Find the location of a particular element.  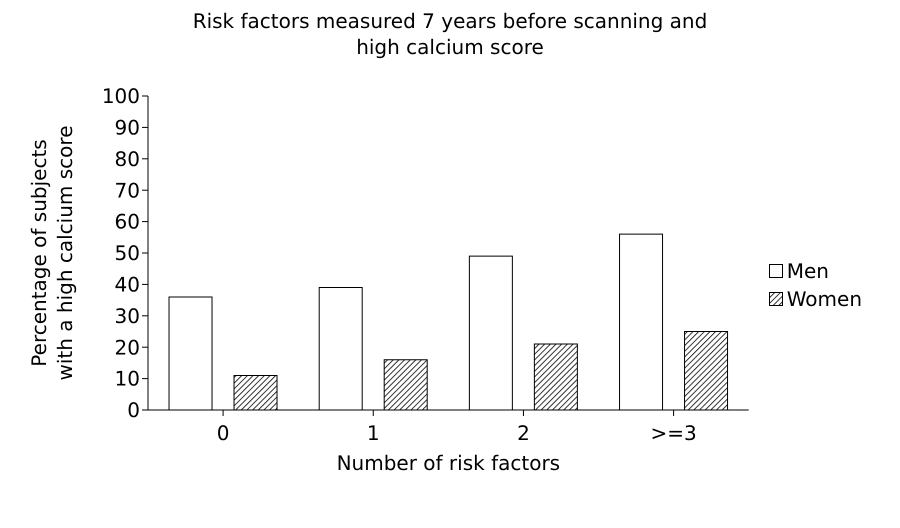

x-tick-label: >=3 is located at coordinates (673, 433).